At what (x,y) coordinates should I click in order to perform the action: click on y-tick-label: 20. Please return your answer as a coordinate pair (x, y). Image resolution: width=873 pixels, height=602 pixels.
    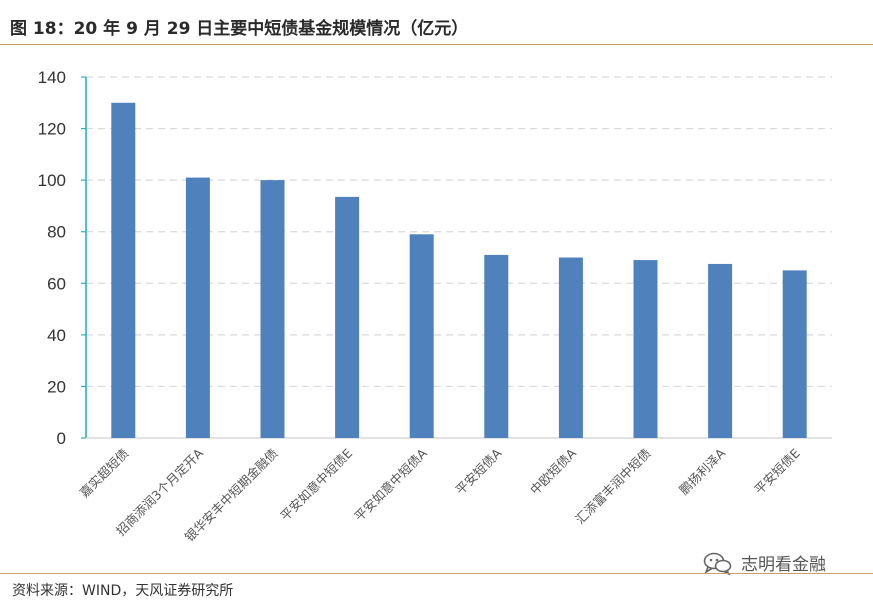
    Looking at the image, I should click on (56, 386).